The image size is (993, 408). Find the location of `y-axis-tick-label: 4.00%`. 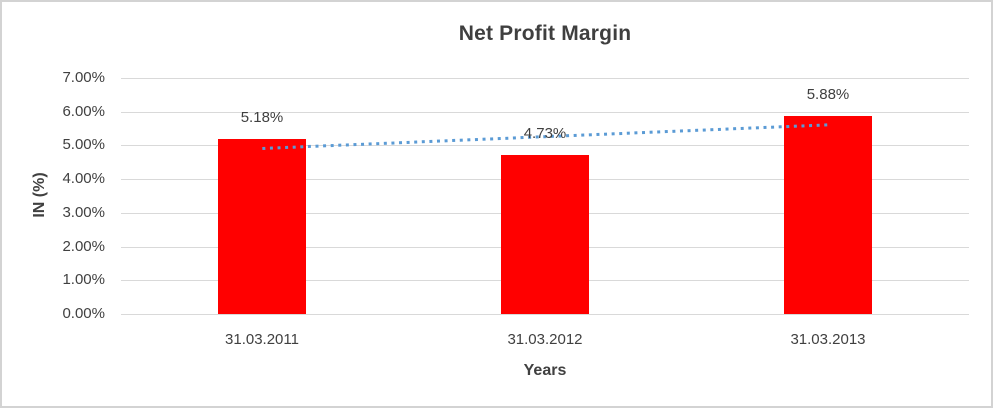

y-axis-tick-label: 4.00% is located at coordinates (83, 178).